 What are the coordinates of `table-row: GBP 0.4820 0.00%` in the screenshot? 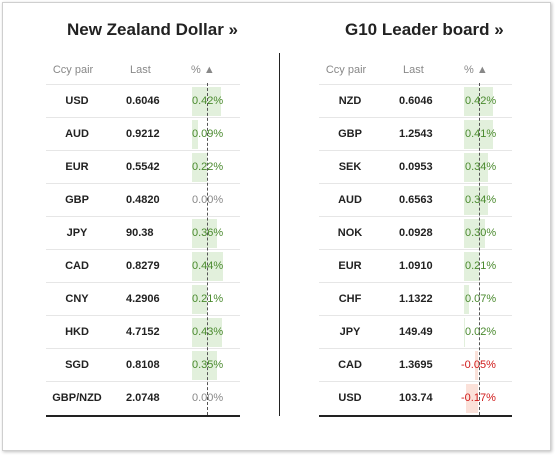 It's located at (143, 200).